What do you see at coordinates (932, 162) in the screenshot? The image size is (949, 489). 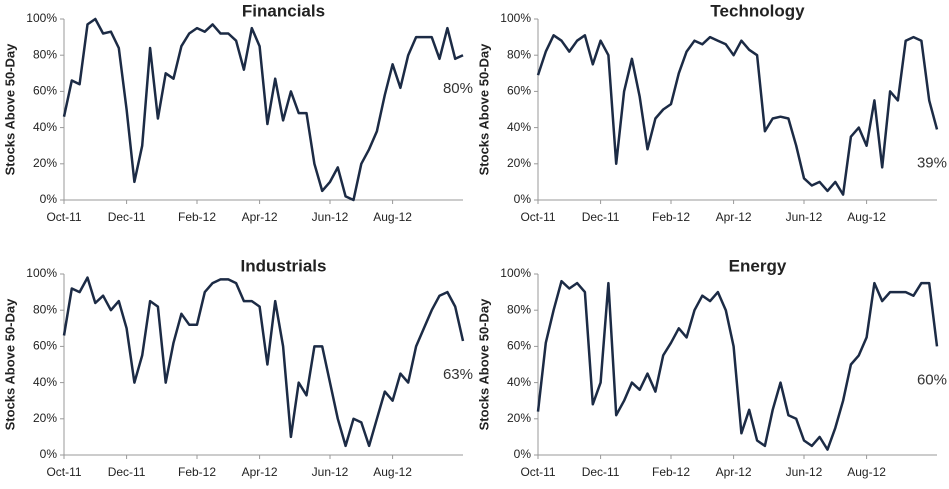 I see `end-value-annotation: 39%` at bounding box center [932, 162].